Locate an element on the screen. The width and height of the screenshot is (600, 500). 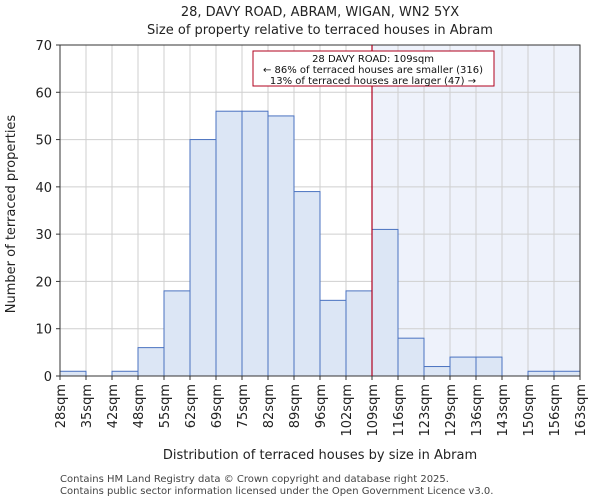
bar-62sqm is located at coordinates (203, 258).